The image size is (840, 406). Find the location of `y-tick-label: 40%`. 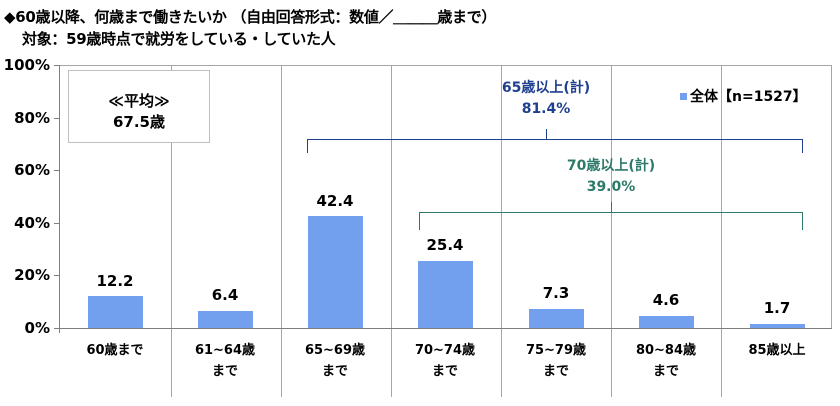

y-tick-label: 40% is located at coordinates (32, 223).